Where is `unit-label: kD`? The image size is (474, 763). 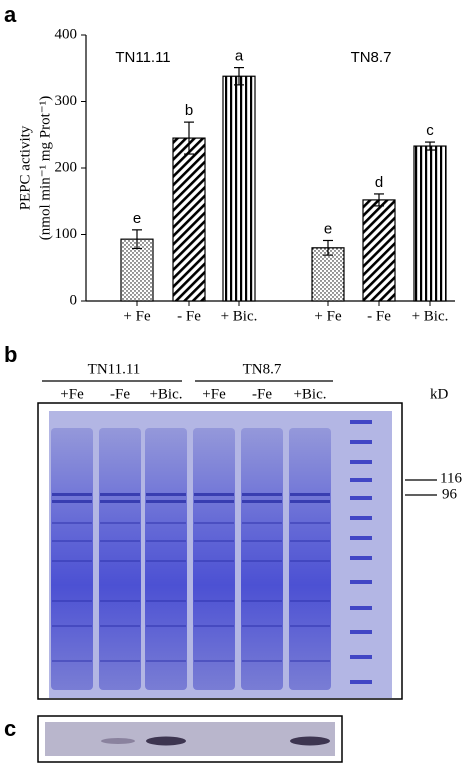 unit-label: kD is located at coordinates (439, 394).